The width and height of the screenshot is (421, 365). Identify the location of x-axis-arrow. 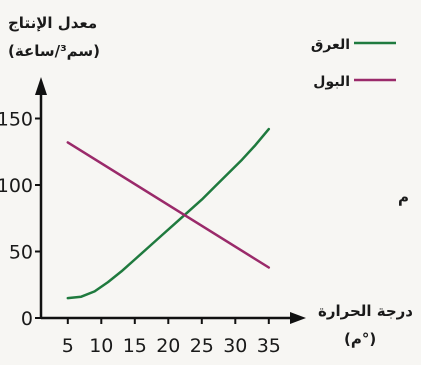
(298, 318).